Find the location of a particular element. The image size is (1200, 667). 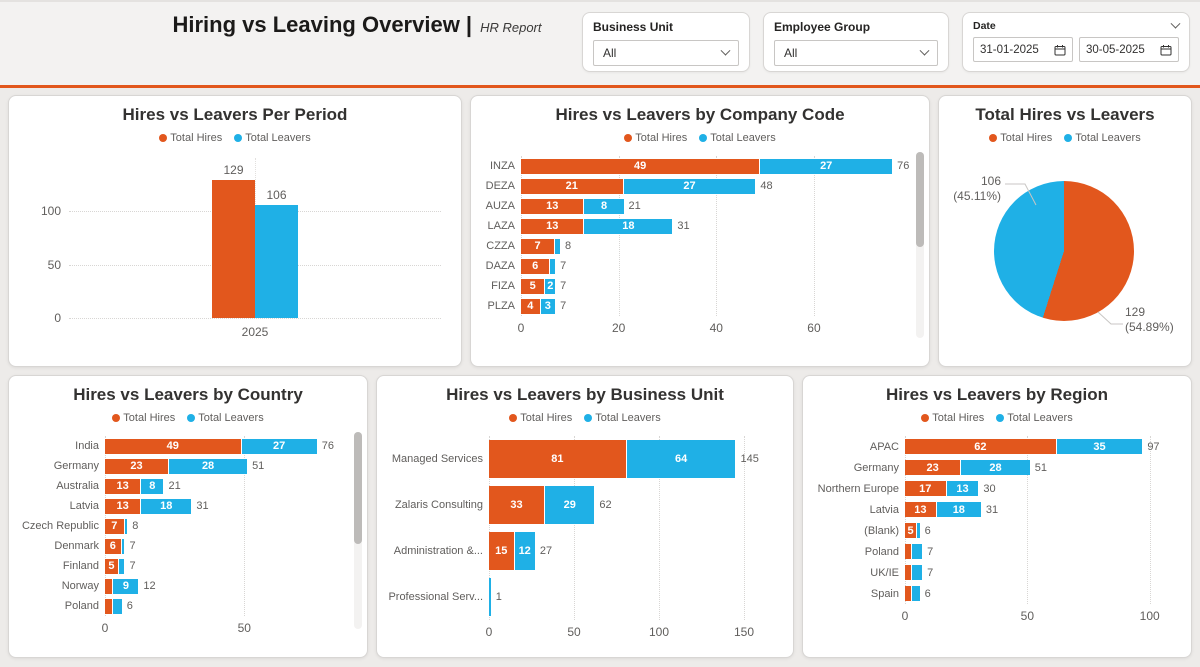

chart-legend: Total Hires Total Leavers is located at coordinates (1065, 138).